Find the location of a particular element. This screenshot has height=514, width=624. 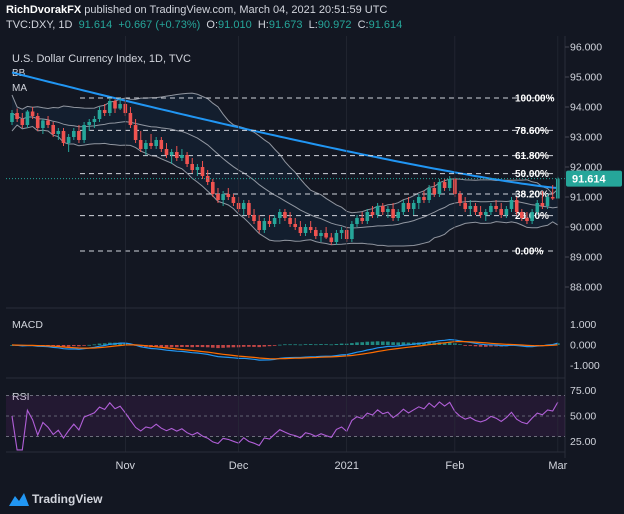

open-value: 91.010 is located at coordinates (235, 25).